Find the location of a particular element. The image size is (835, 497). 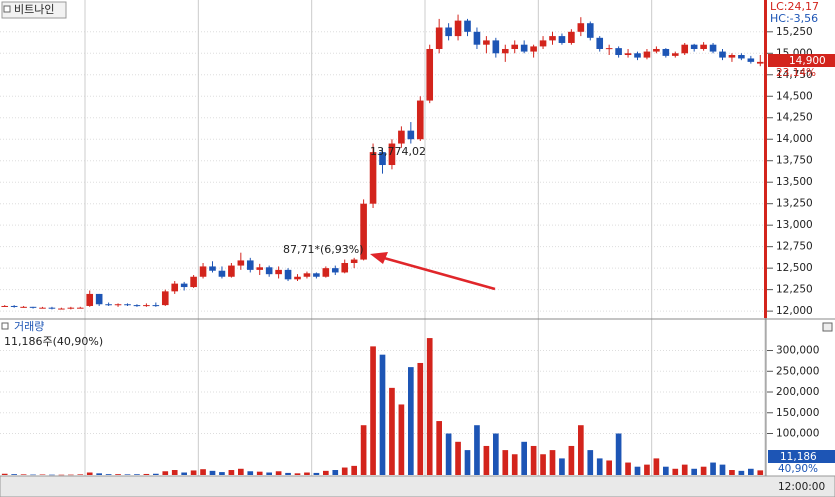

title-box is located at coordinates (34, 10).